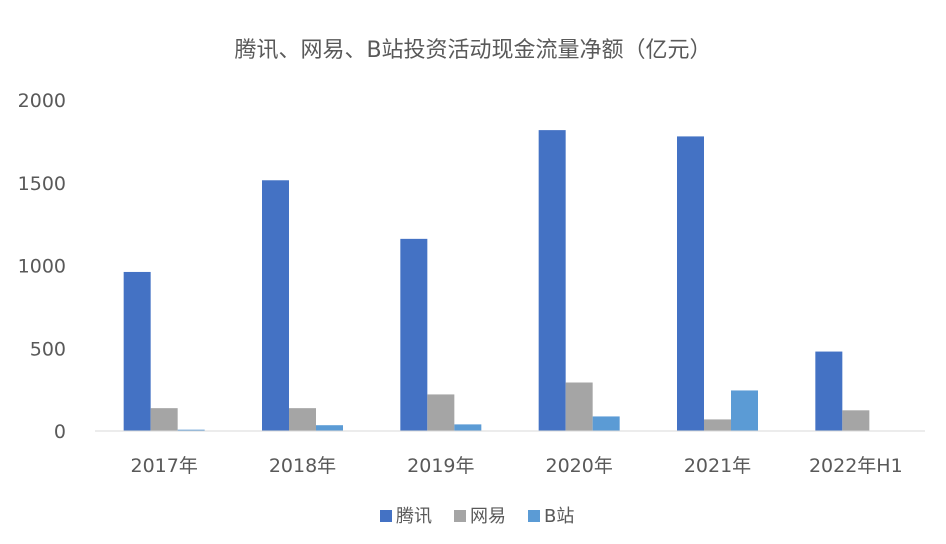 Image resolution: width=946 pixels, height=544 pixels. I want to click on bar-B站-2021年, so click(744, 410).